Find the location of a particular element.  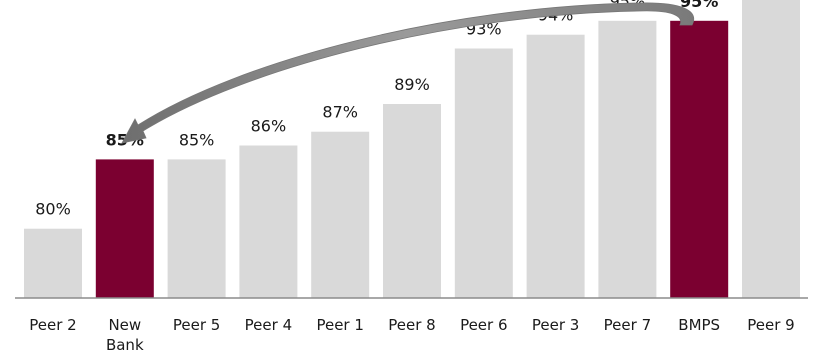

category-label-new-bank: New Bank is located at coordinates (125, 335).